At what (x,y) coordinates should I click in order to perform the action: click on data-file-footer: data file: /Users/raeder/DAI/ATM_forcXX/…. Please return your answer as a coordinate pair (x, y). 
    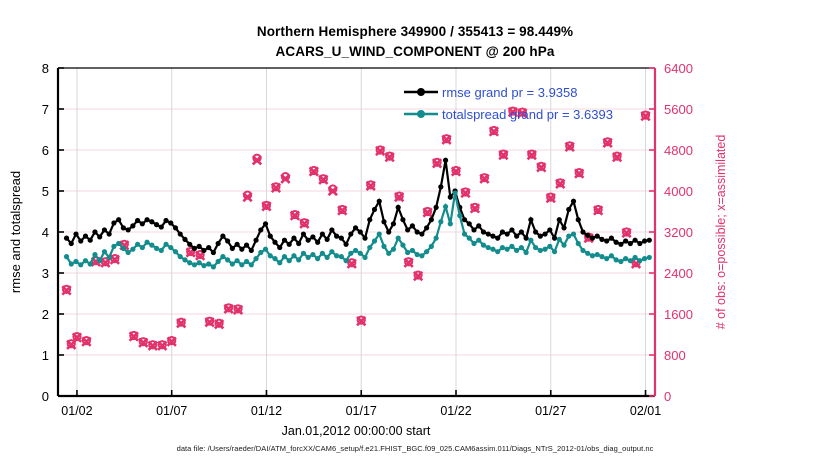
    Looking at the image, I should click on (415, 448).